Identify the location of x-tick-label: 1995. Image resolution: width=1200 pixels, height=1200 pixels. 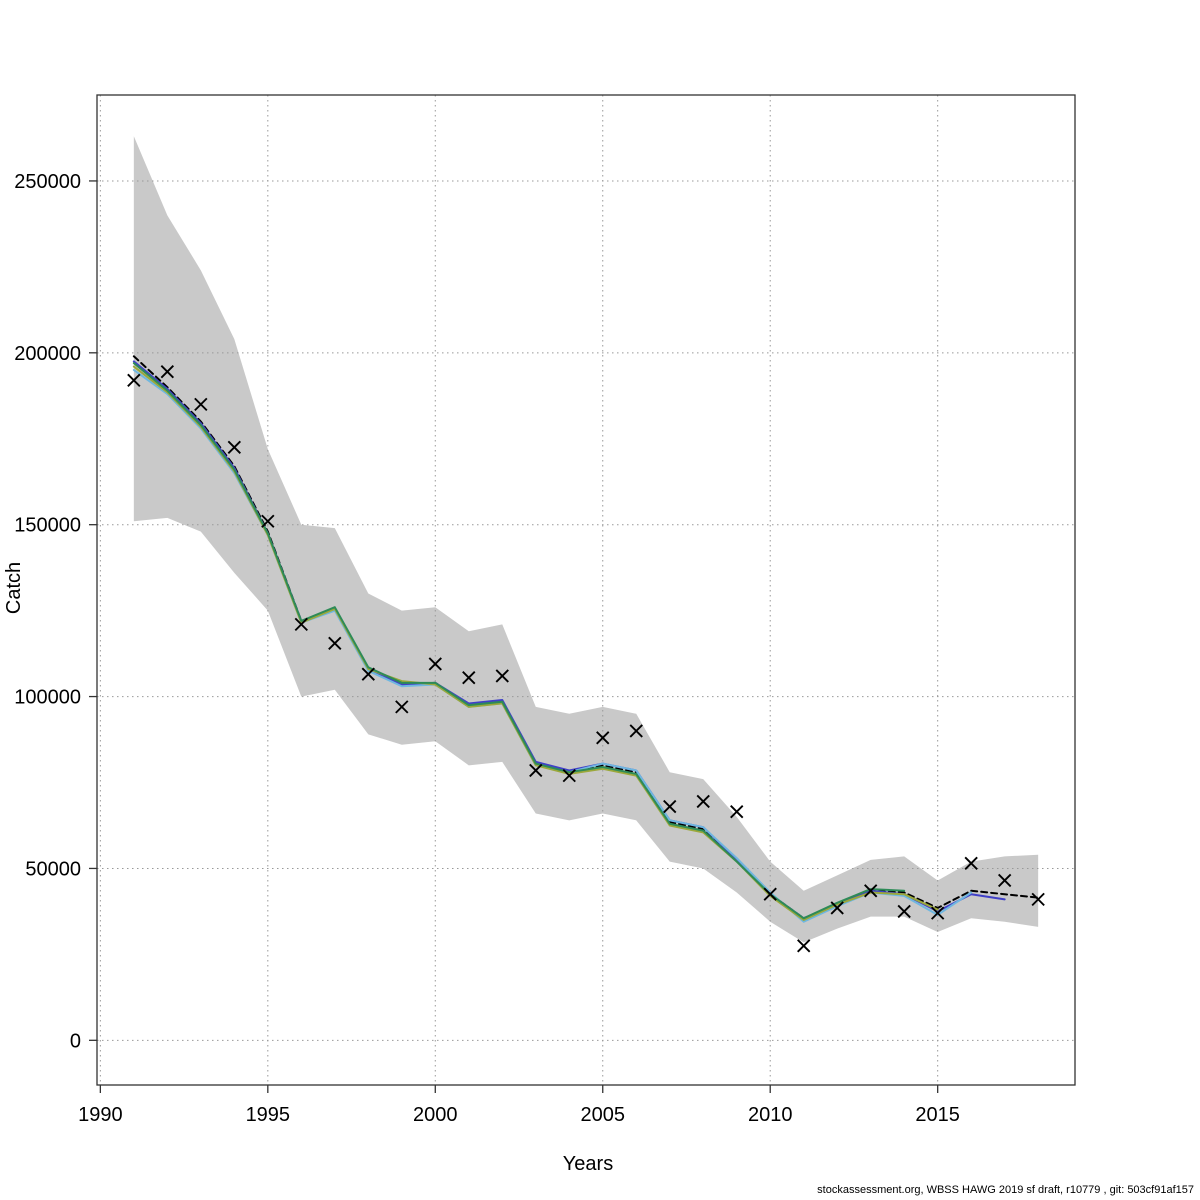
(268, 1115).